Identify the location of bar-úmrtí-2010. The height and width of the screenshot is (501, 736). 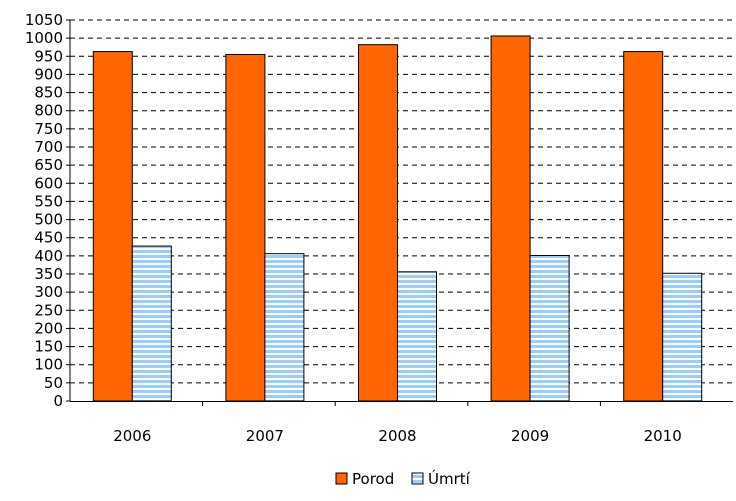
(682, 337).